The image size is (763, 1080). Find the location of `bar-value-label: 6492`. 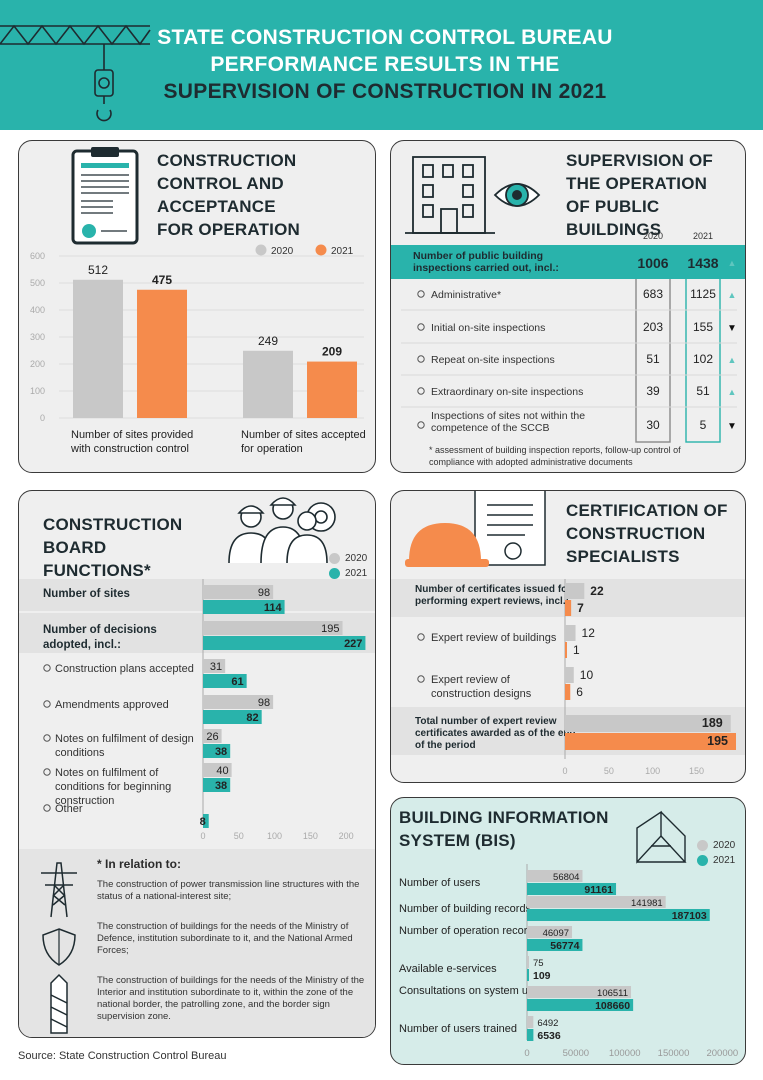

bar-value-label: 6492 is located at coordinates (547, 1023).